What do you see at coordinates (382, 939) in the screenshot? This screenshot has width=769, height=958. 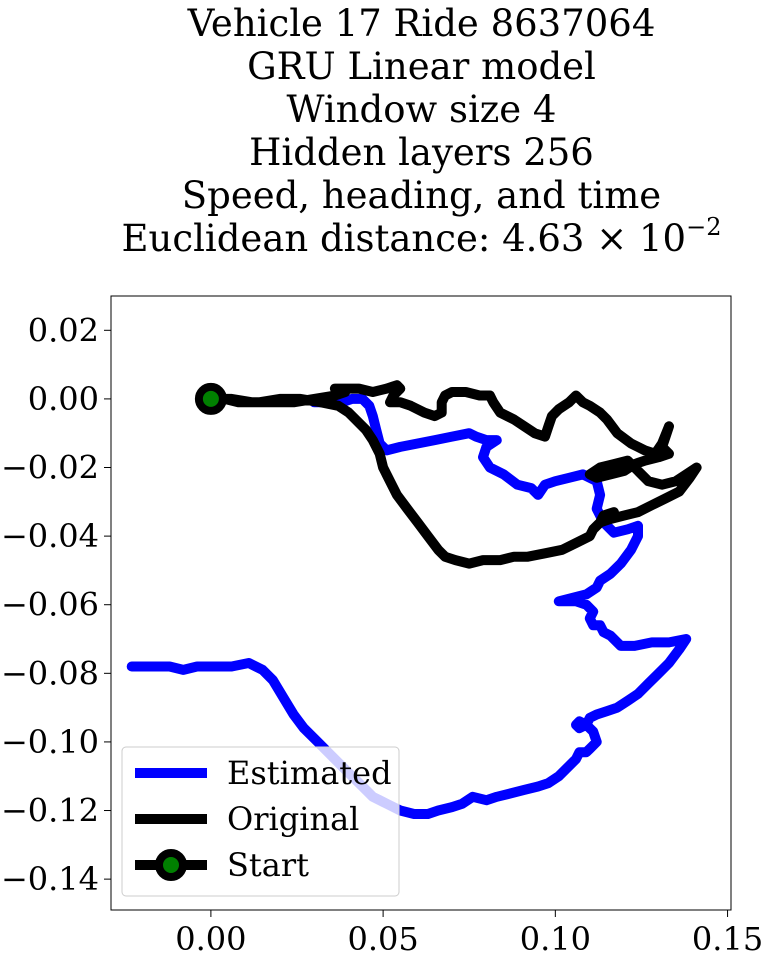 I see `x-tick-label: 0.05` at bounding box center [382, 939].